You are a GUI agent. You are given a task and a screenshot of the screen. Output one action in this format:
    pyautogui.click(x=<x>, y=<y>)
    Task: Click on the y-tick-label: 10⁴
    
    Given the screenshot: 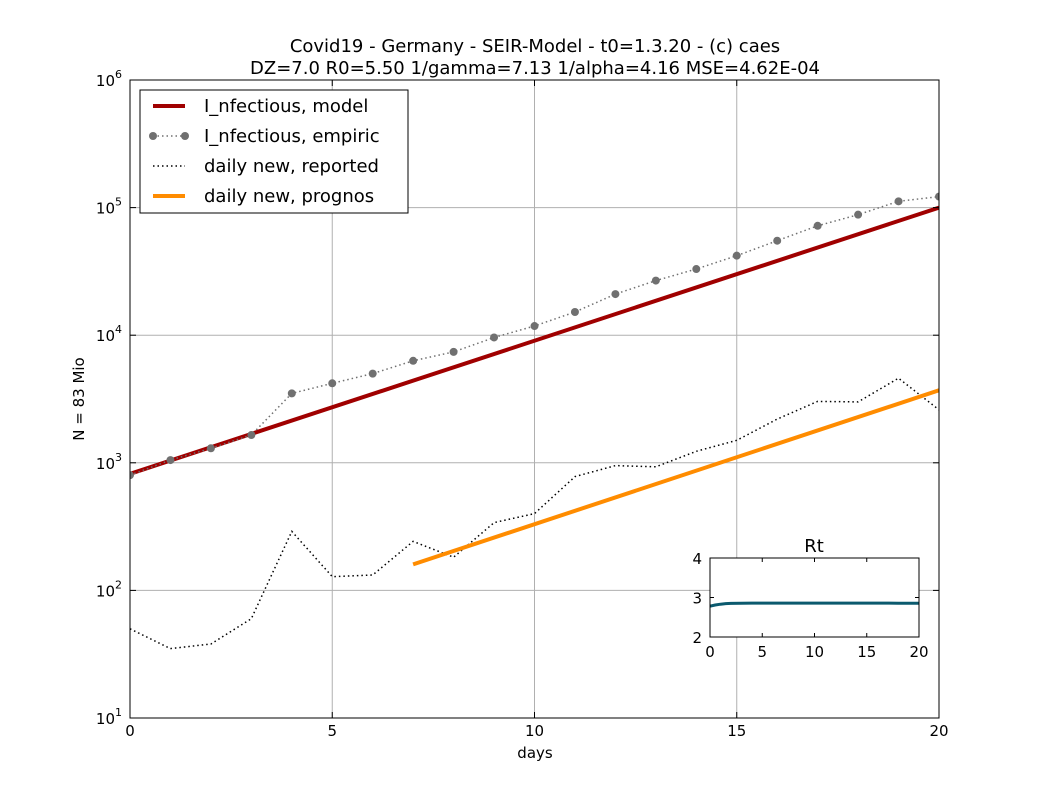 What is the action you would take?
    pyautogui.click(x=109, y=334)
    